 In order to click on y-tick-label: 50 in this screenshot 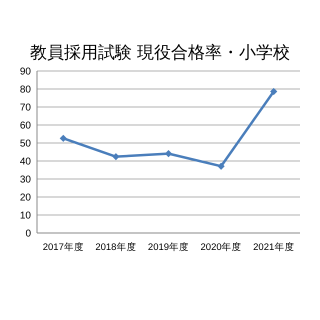, I will do `click(26, 144)`.